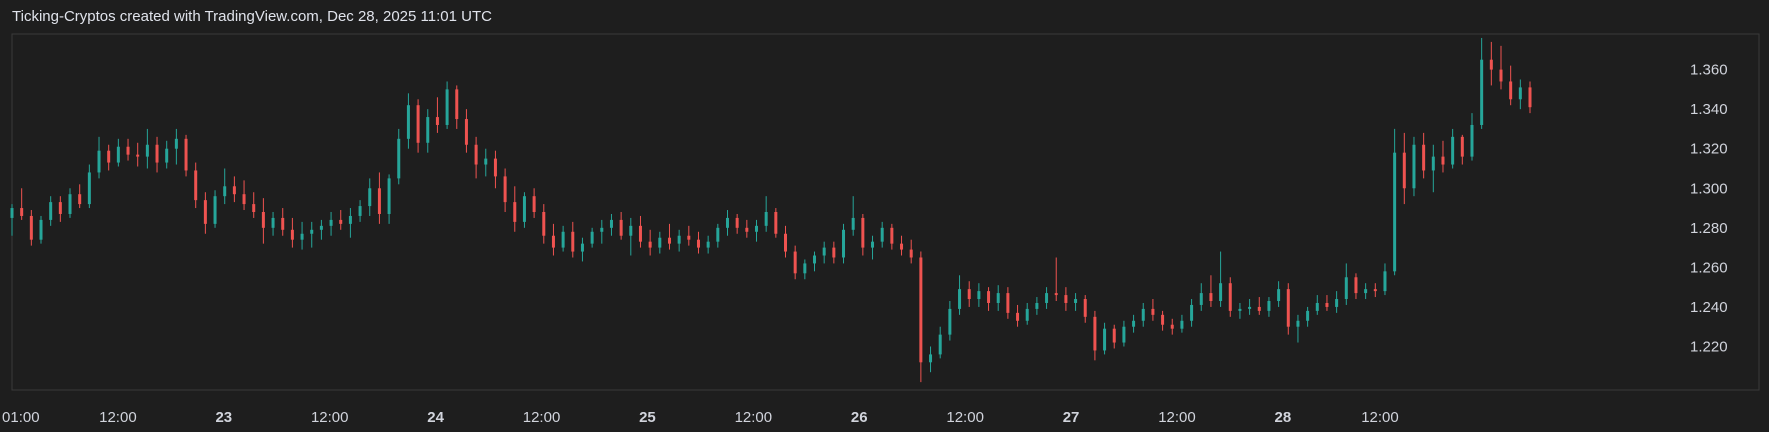 This screenshot has height=432, width=1769. Describe the element at coordinates (1071, 417) in the screenshot. I see `x-tick-label: 27` at that location.